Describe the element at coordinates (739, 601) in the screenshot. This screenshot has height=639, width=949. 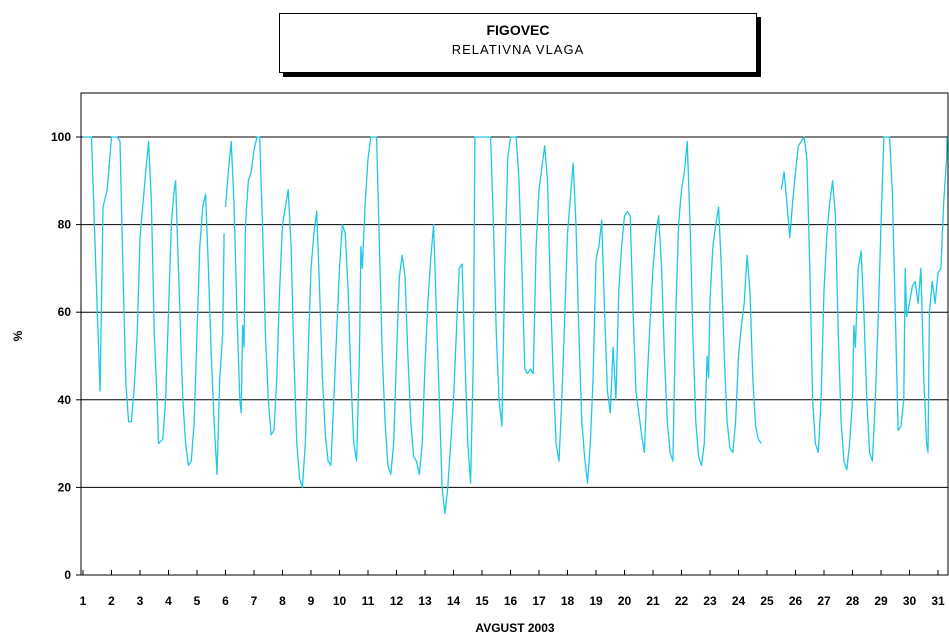
I see `x-tick-label-24: 24` at that location.